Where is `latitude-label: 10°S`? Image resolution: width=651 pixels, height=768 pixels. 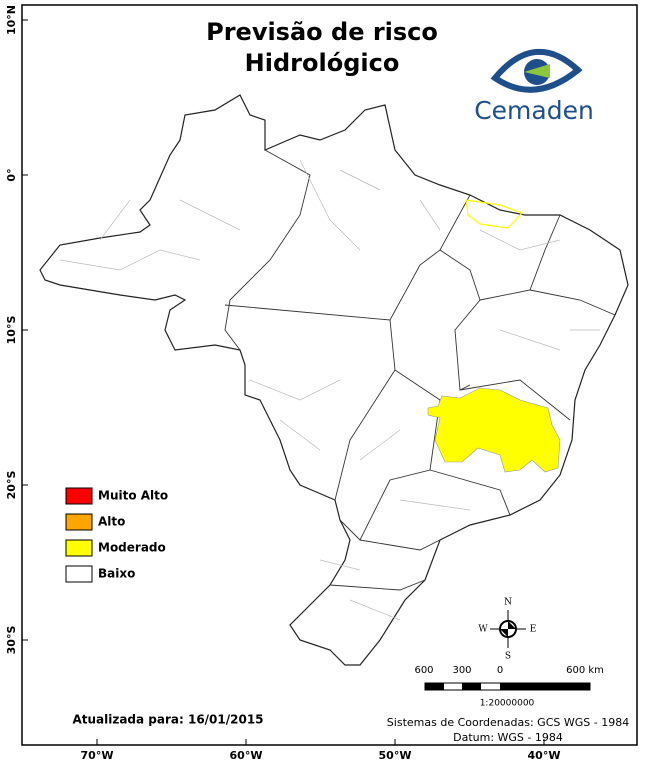 latitude-label: 10°S is located at coordinates (11, 330).